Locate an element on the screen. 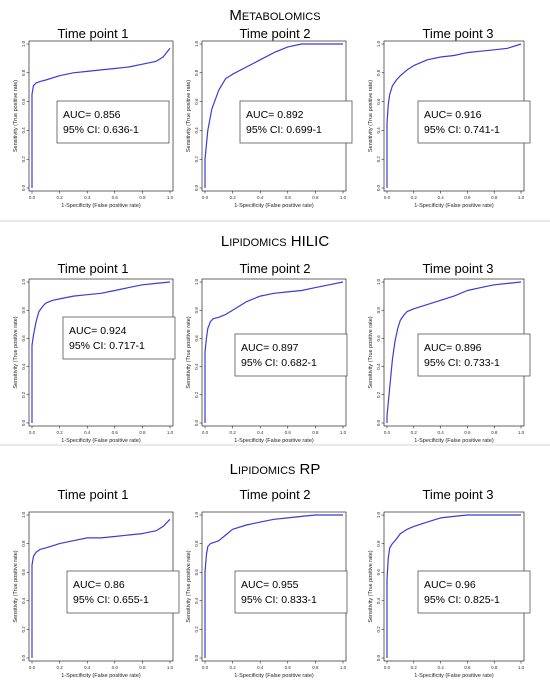  section-title-metabolomics: METABOLOMICS is located at coordinates (274, 15).